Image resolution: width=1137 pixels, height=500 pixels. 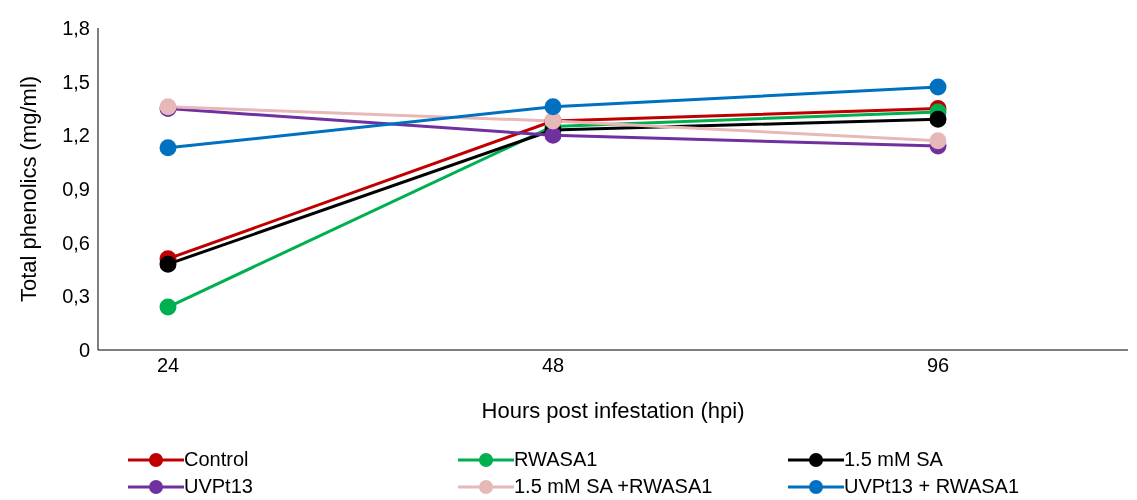 What do you see at coordinates (76, 189) in the screenshot?
I see `y-tick-label: 0,9` at bounding box center [76, 189].